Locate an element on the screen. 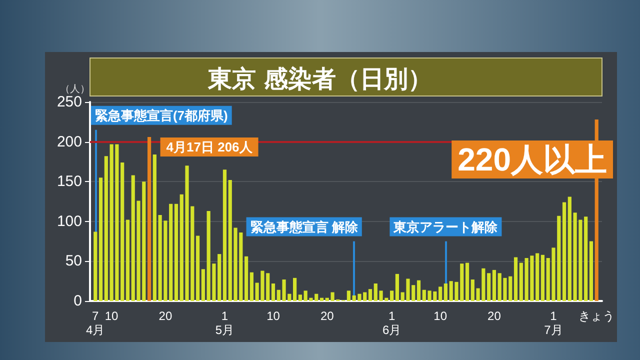  x-tick-label: 7 4月 is located at coordinates (95, 323).